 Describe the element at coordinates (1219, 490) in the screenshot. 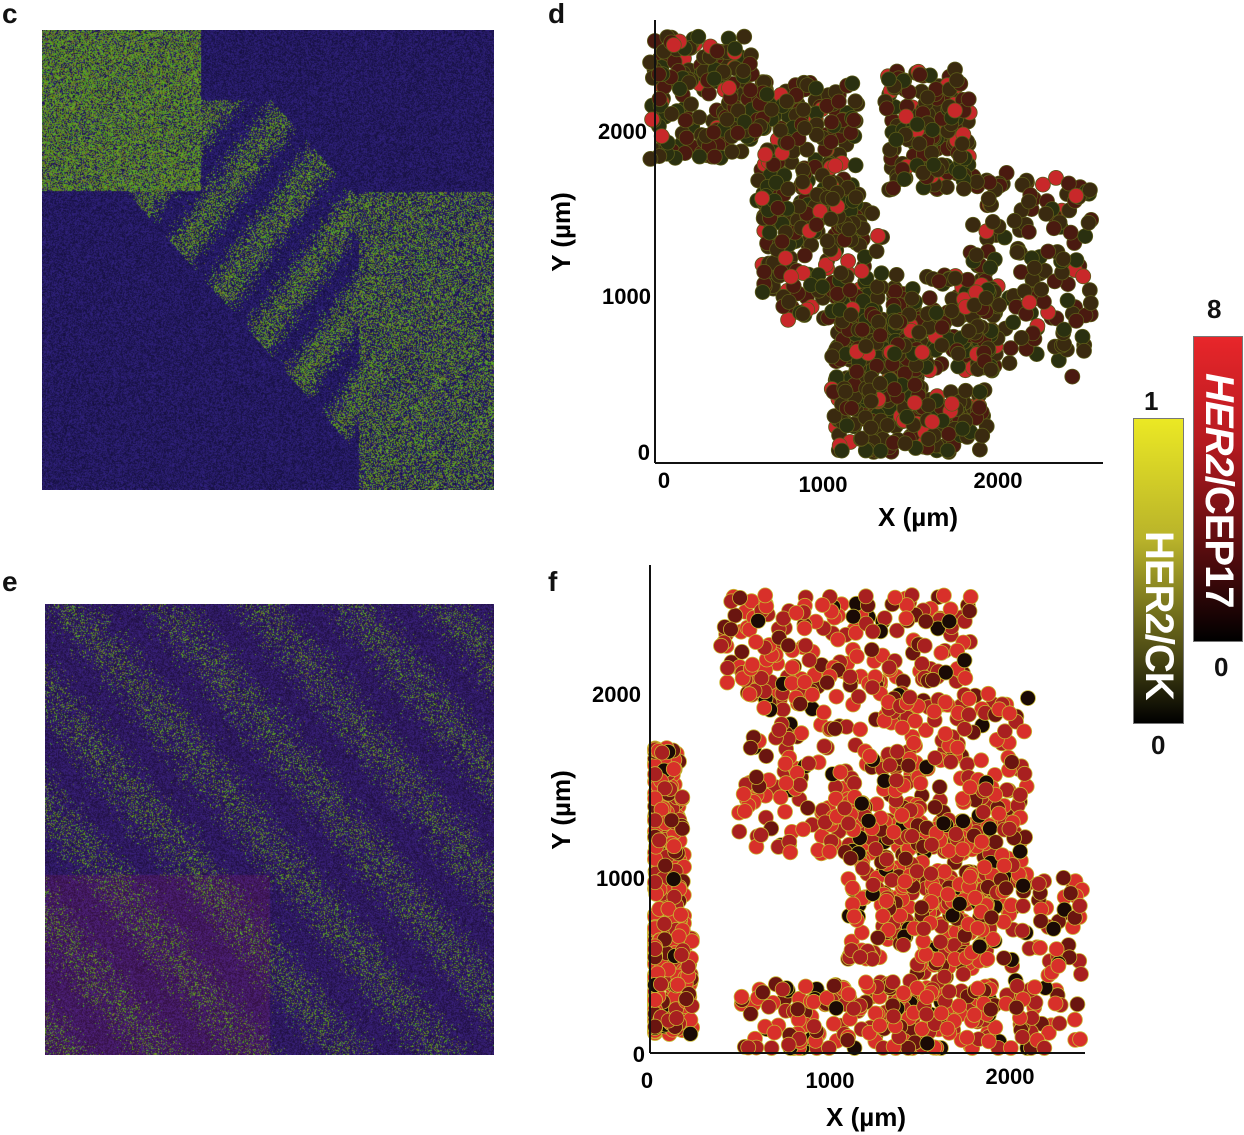

I see `colorbar-her2-cep17-title: HER2/CEP17` at that location.